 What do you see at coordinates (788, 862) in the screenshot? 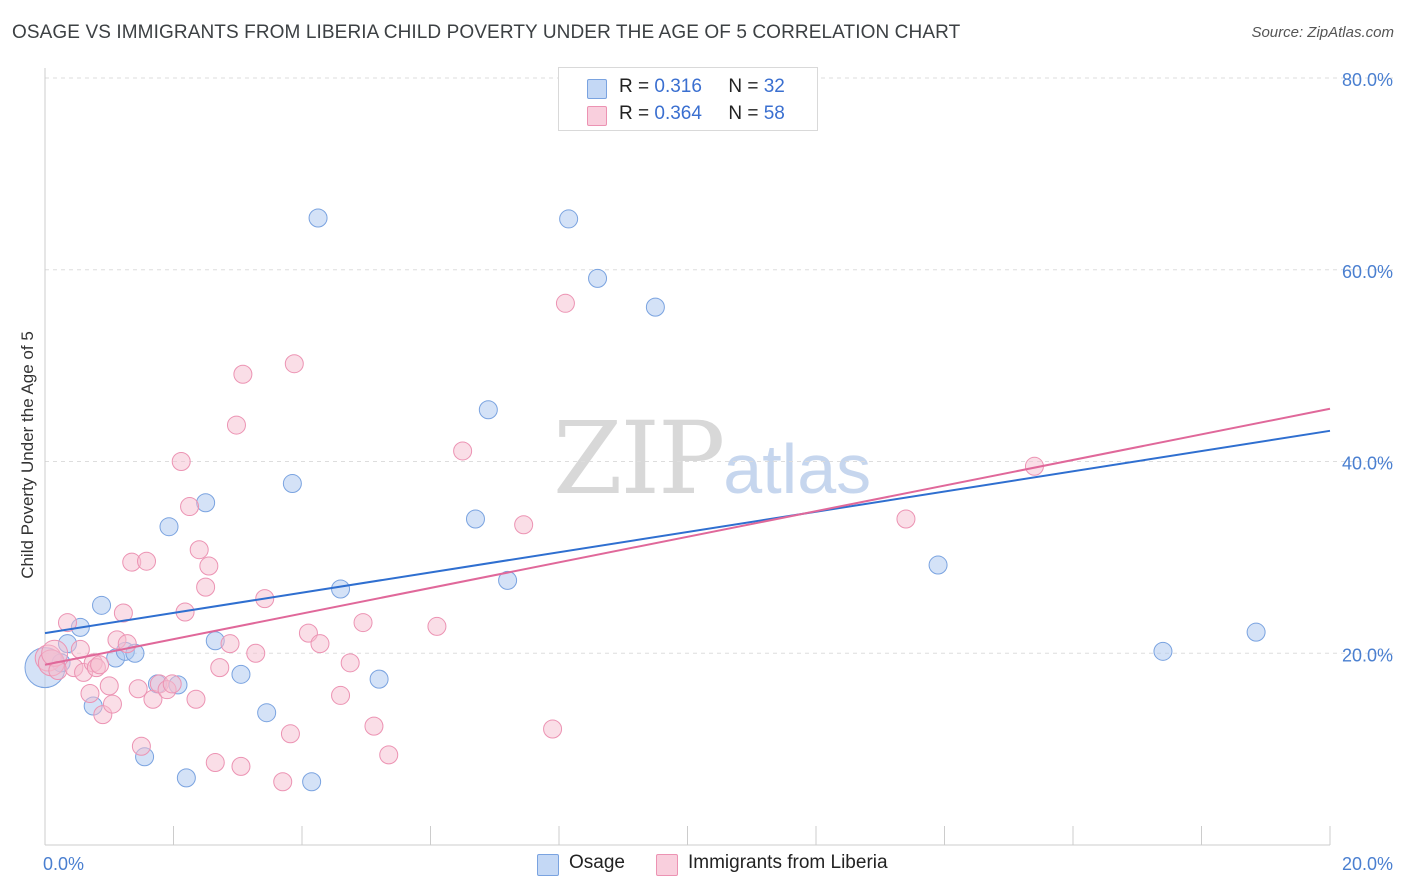
I see `liberia-legend-label: Immigrants from Liberia` at bounding box center [788, 862].